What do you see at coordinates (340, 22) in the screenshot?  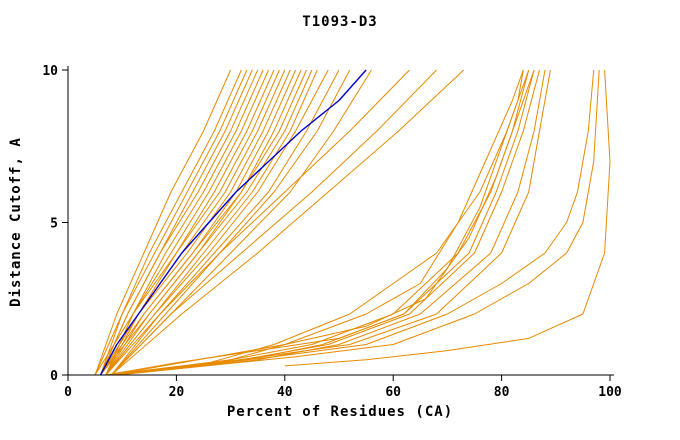 I see `chart-title: T1093-D3` at bounding box center [340, 22].